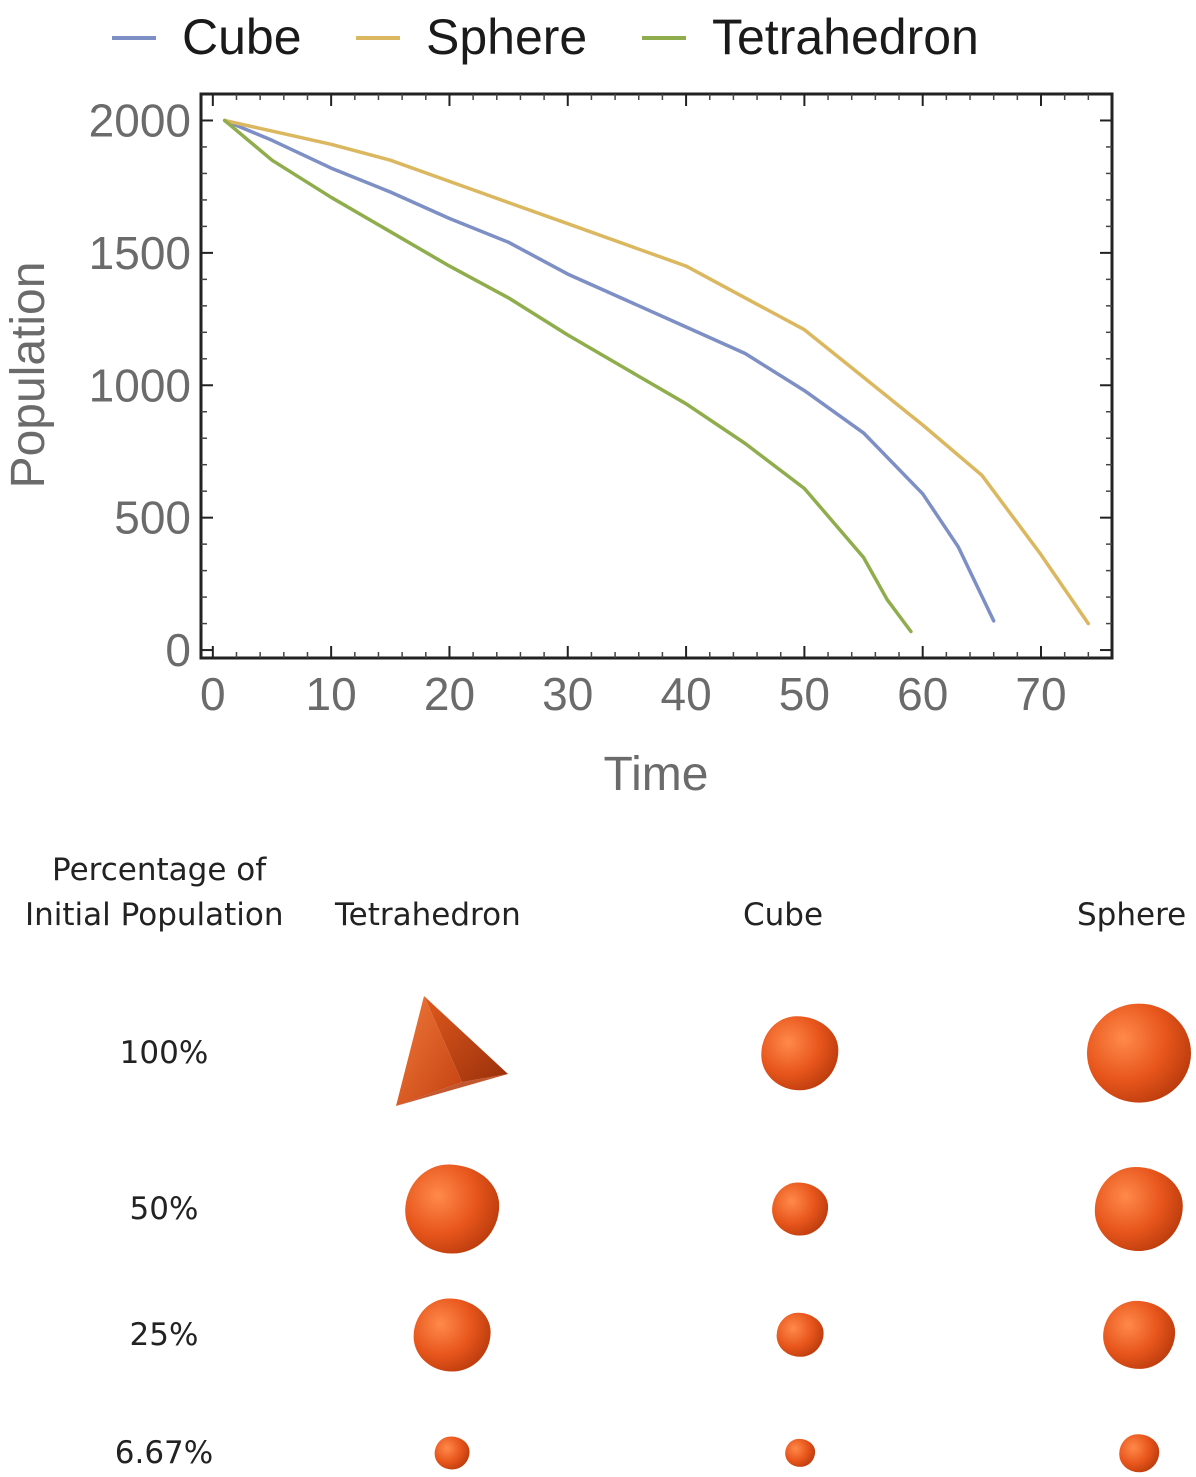 The image size is (1196, 1477). I want to click on row-label: 100%, so click(164, 1053).